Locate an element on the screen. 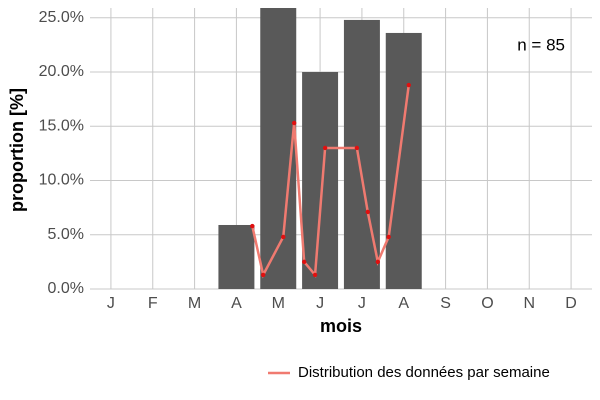  x-tick-label: D is located at coordinates (571, 303).